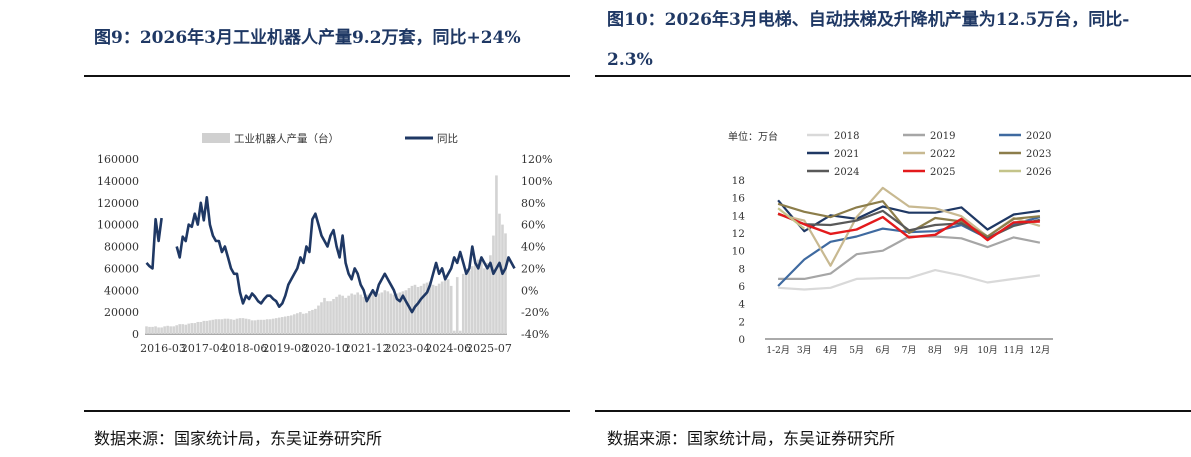 This screenshot has width=1191, height=457. Describe the element at coordinates (489, 348) in the screenshot. I see `x-tick-label: 2025-07` at that location.